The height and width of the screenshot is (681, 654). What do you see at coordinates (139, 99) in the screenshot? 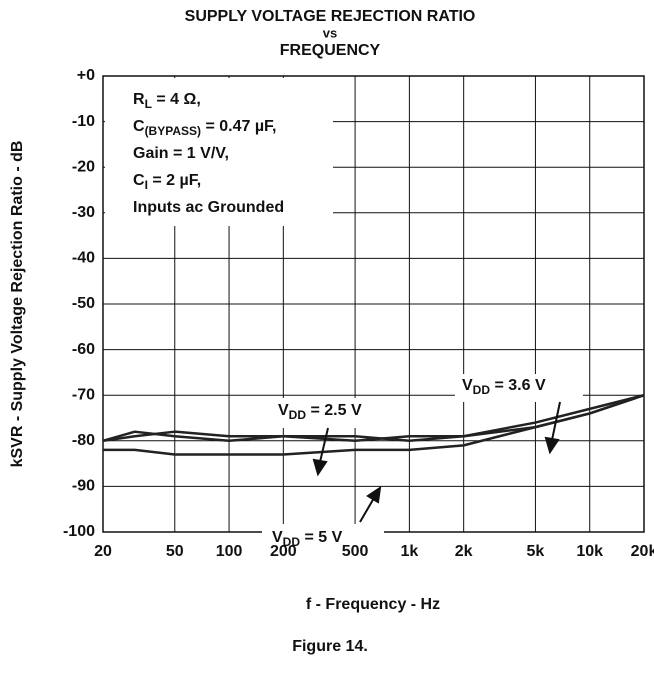
I see `text-part: R` at bounding box center [139, 99].